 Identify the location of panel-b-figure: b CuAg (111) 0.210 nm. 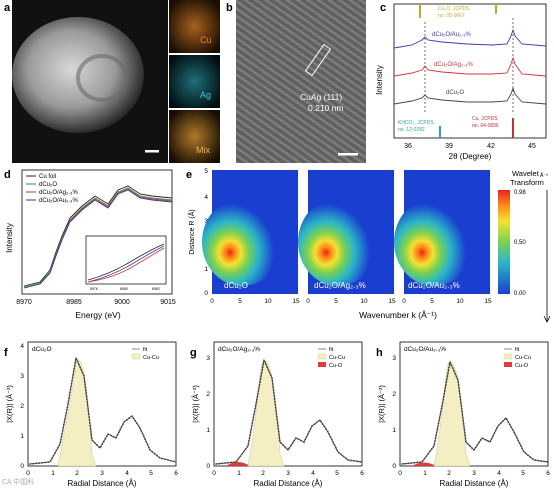
(296, 81).